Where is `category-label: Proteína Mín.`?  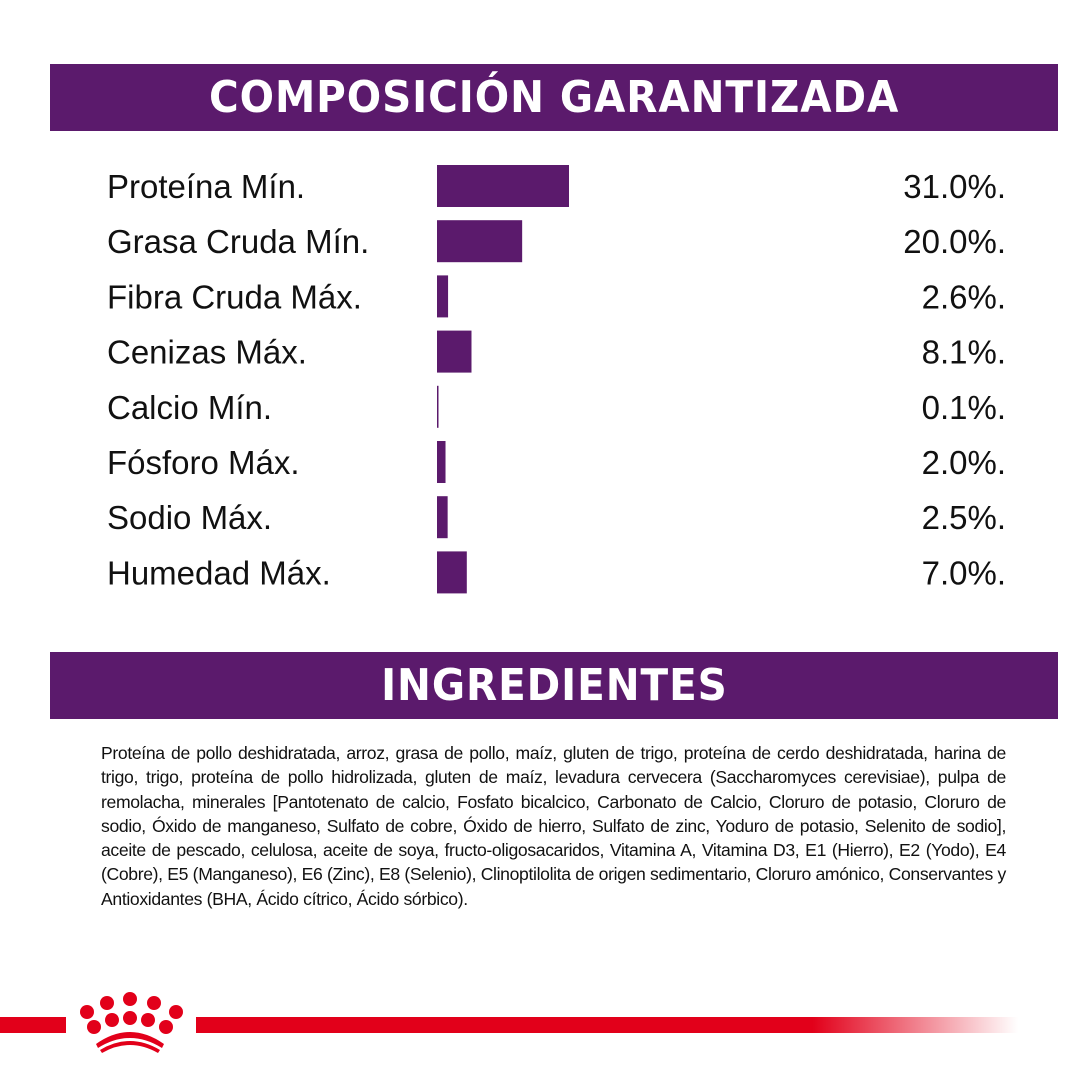
category-label: Proteína Mín. is located at coordinates (206, 186).